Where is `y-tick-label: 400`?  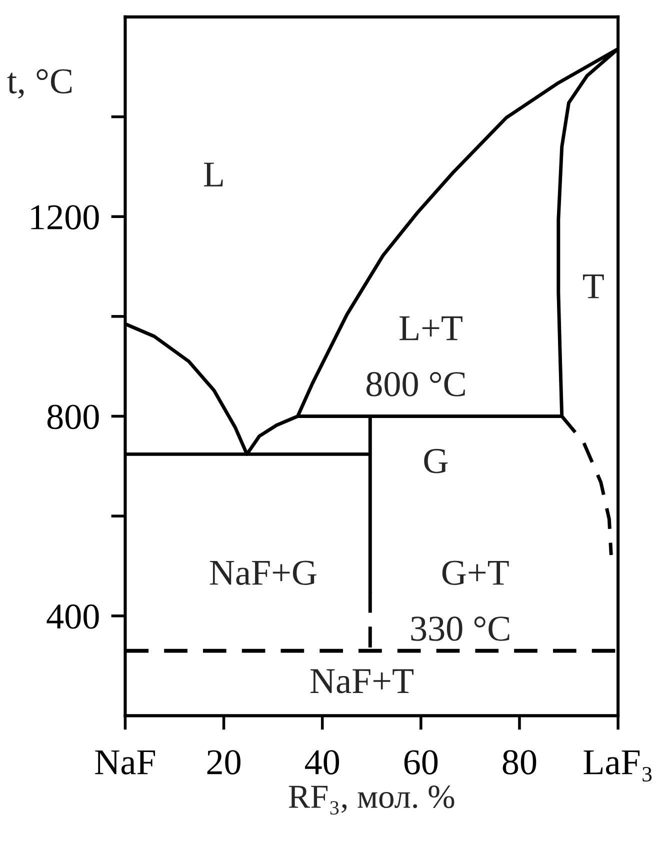
y-tick-label: 400 is located at coordinates (72, 616).